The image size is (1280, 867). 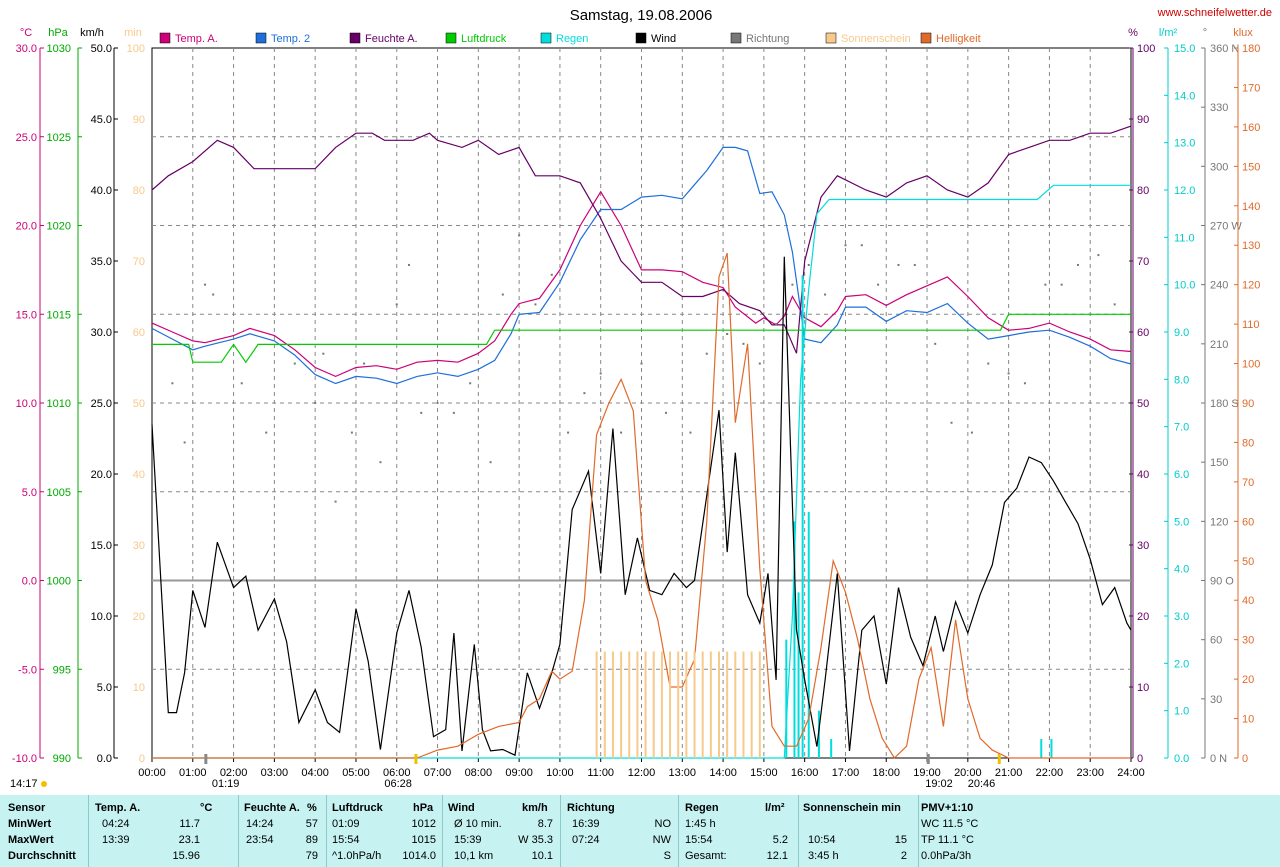 I want to click on x-tick-label: 16:00, so click(x=805, y=773).